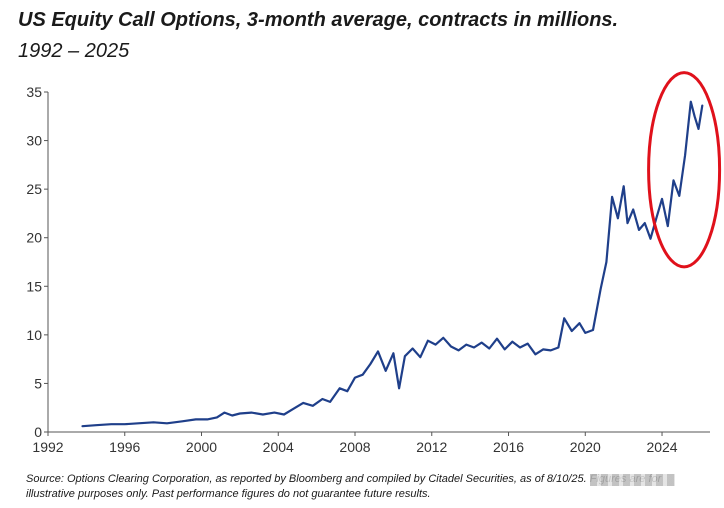 This screenshot has width=724, height=508. Describe the element at coordinates (38, 432) in the screenshot. I see `y-tick-label: 0` at that location.